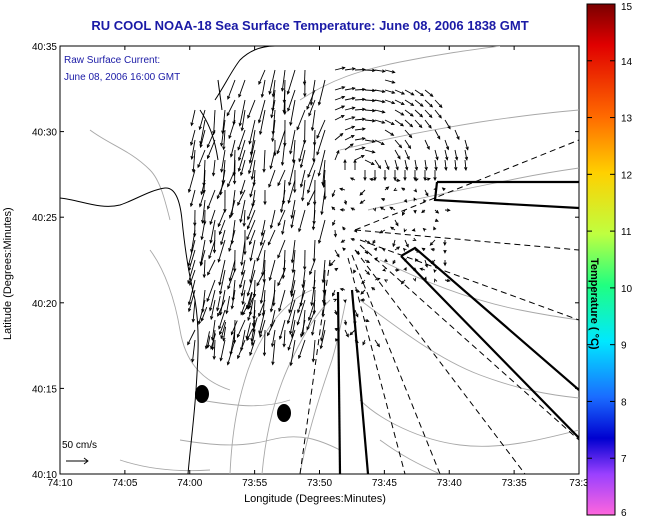  Describe the element at coordinates (449, 483) in the screenshot. I see `x-tick-label: 73:40` at that location.